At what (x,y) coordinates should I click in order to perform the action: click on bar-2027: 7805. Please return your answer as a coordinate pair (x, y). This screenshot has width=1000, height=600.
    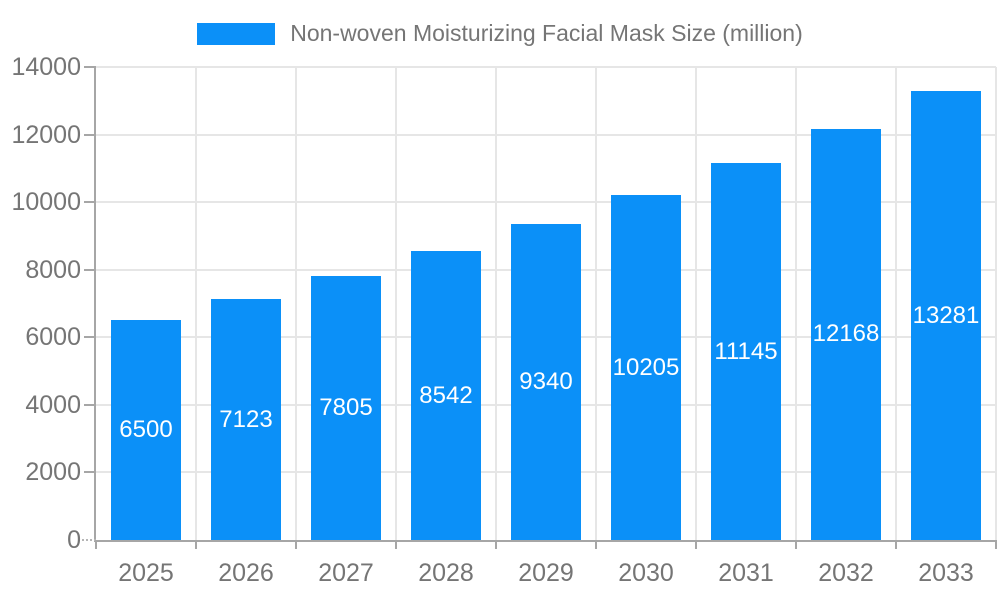
    Looking at the image, I should click on (346, 408).